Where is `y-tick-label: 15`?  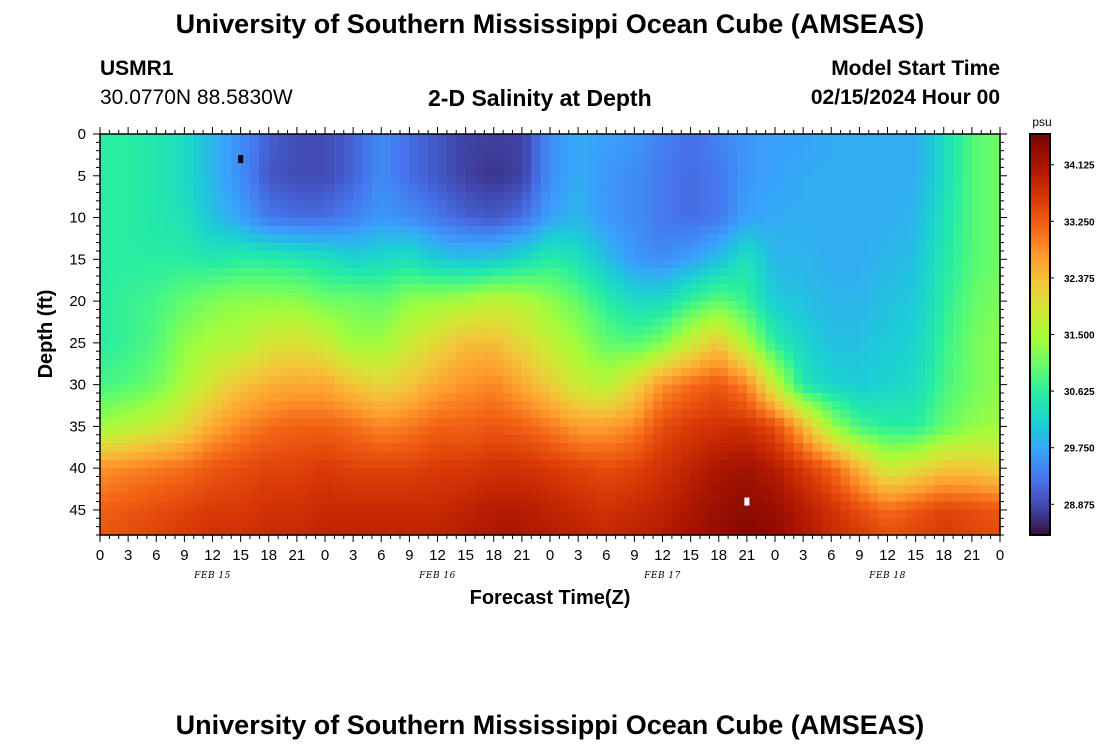 y-tick-label: 15 is located at coordinates (77, 259).